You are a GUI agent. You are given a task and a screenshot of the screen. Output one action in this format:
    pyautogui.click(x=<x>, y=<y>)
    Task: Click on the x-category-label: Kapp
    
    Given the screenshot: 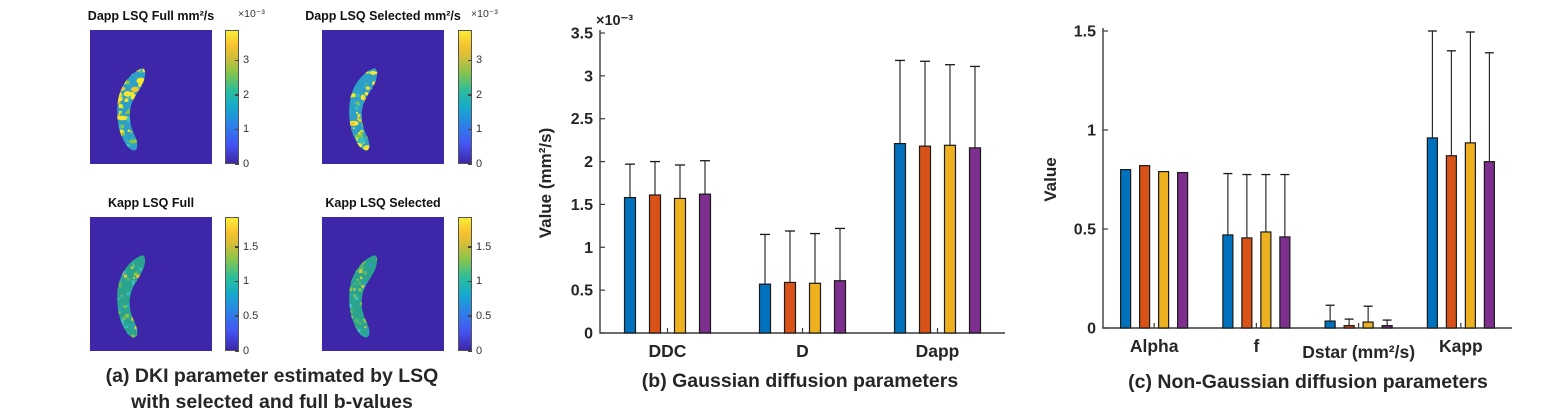 What is the action you would take?
    pyautogui.click(x=1461, y=346)
    